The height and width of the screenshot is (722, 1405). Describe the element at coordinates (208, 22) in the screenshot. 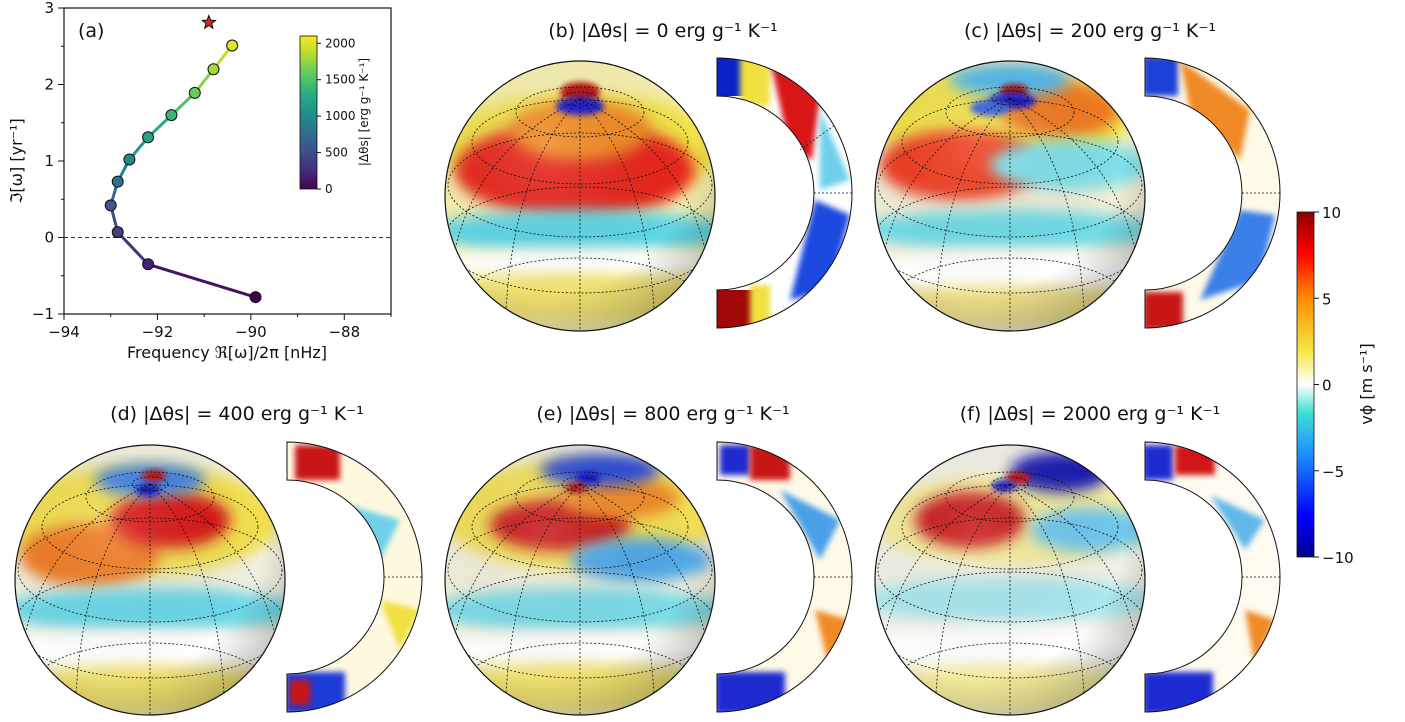

I see `star-marker` at that location.